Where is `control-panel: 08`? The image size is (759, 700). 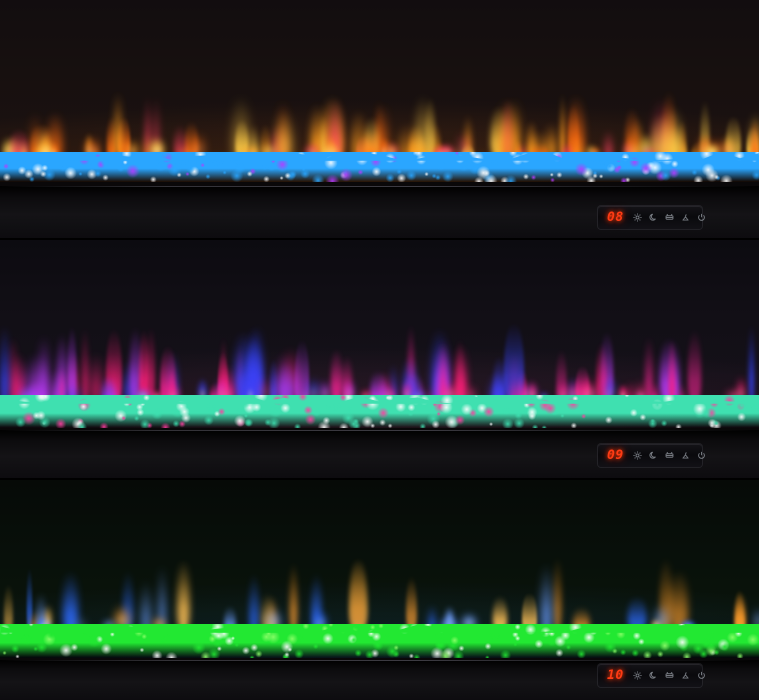 control-panel: 08 is located at coordinates (651, 217).